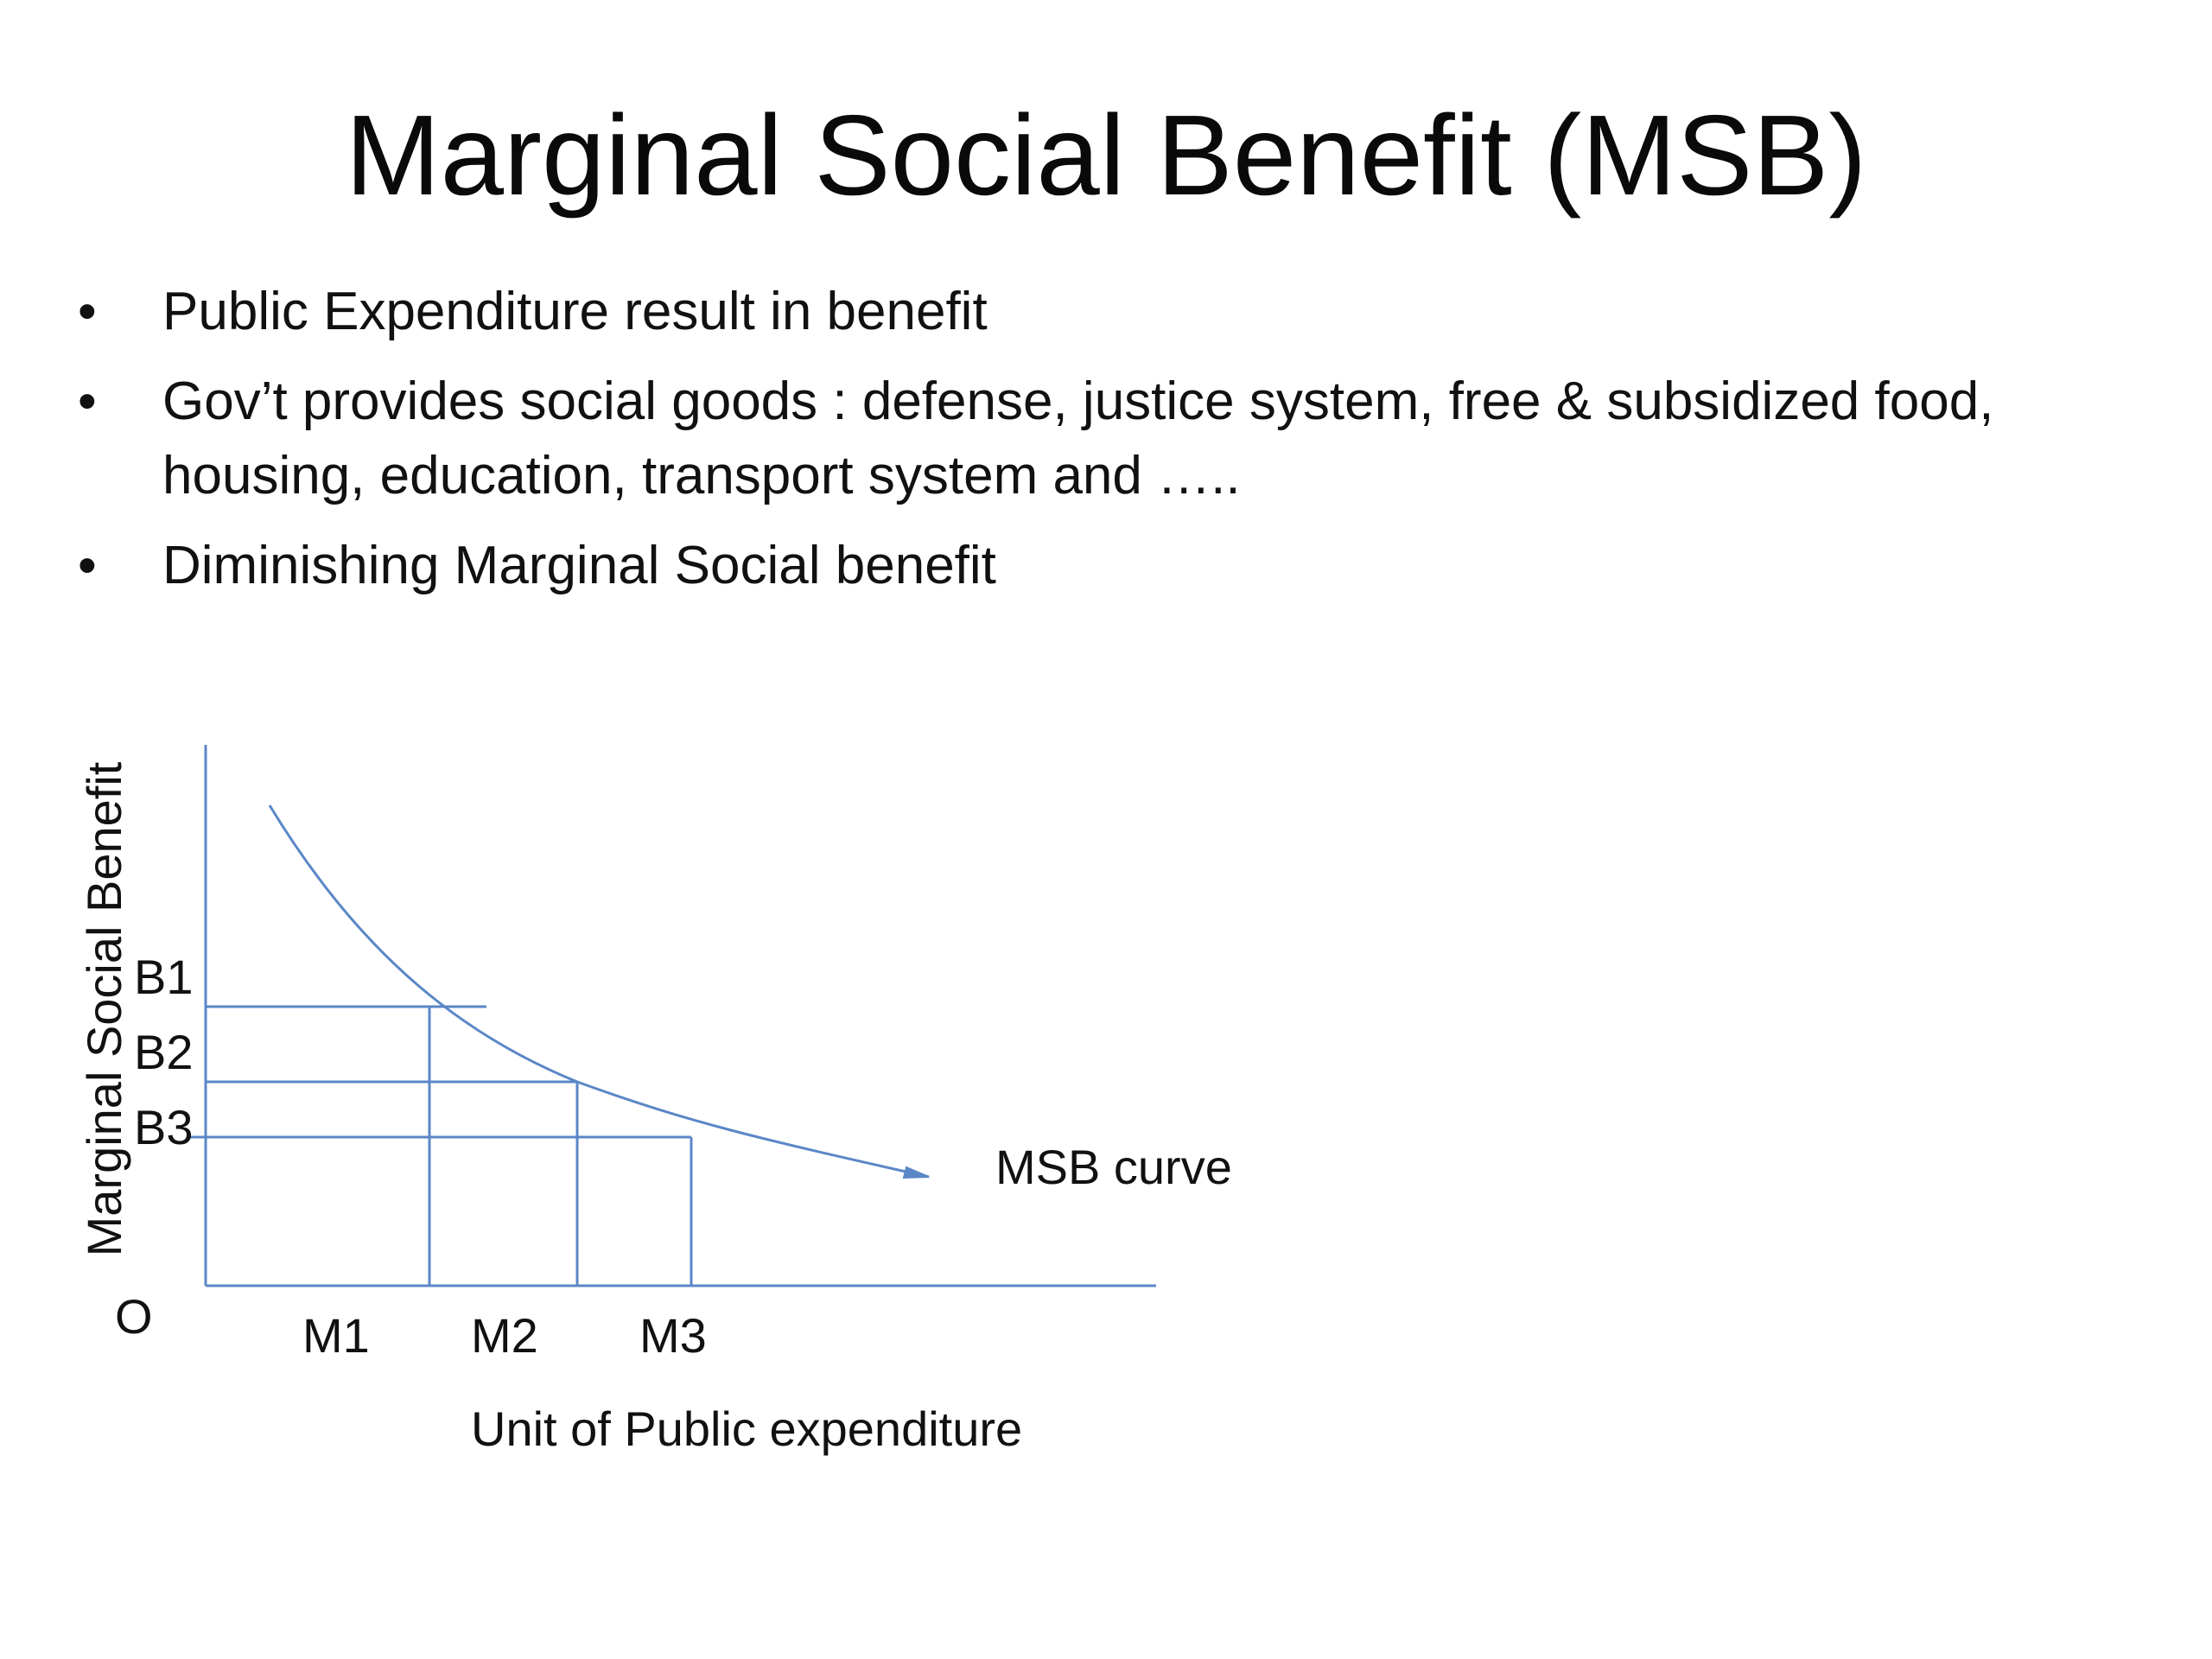  What do you see at coordinates (579, 565) in the screenshot?
I see `bullet-text: Diminishing Marginal Social benefit` at bounding box center [579, 565].